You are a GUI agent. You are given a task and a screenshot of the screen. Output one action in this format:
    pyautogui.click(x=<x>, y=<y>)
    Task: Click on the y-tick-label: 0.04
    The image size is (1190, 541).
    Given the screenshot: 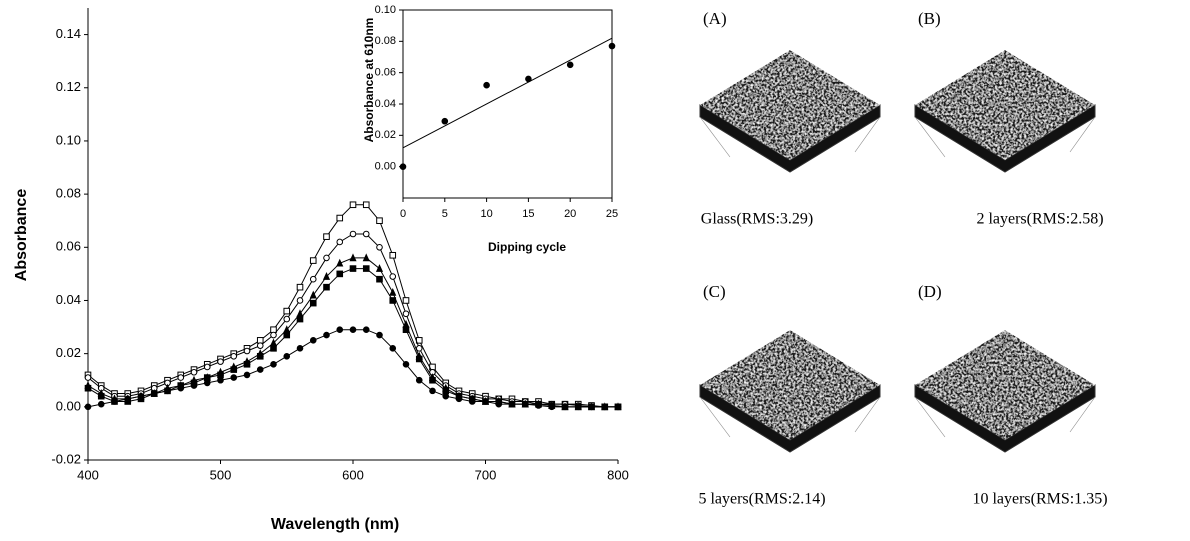 What is the action you would take?
    pyautogui.click(x=385, y=104)
    